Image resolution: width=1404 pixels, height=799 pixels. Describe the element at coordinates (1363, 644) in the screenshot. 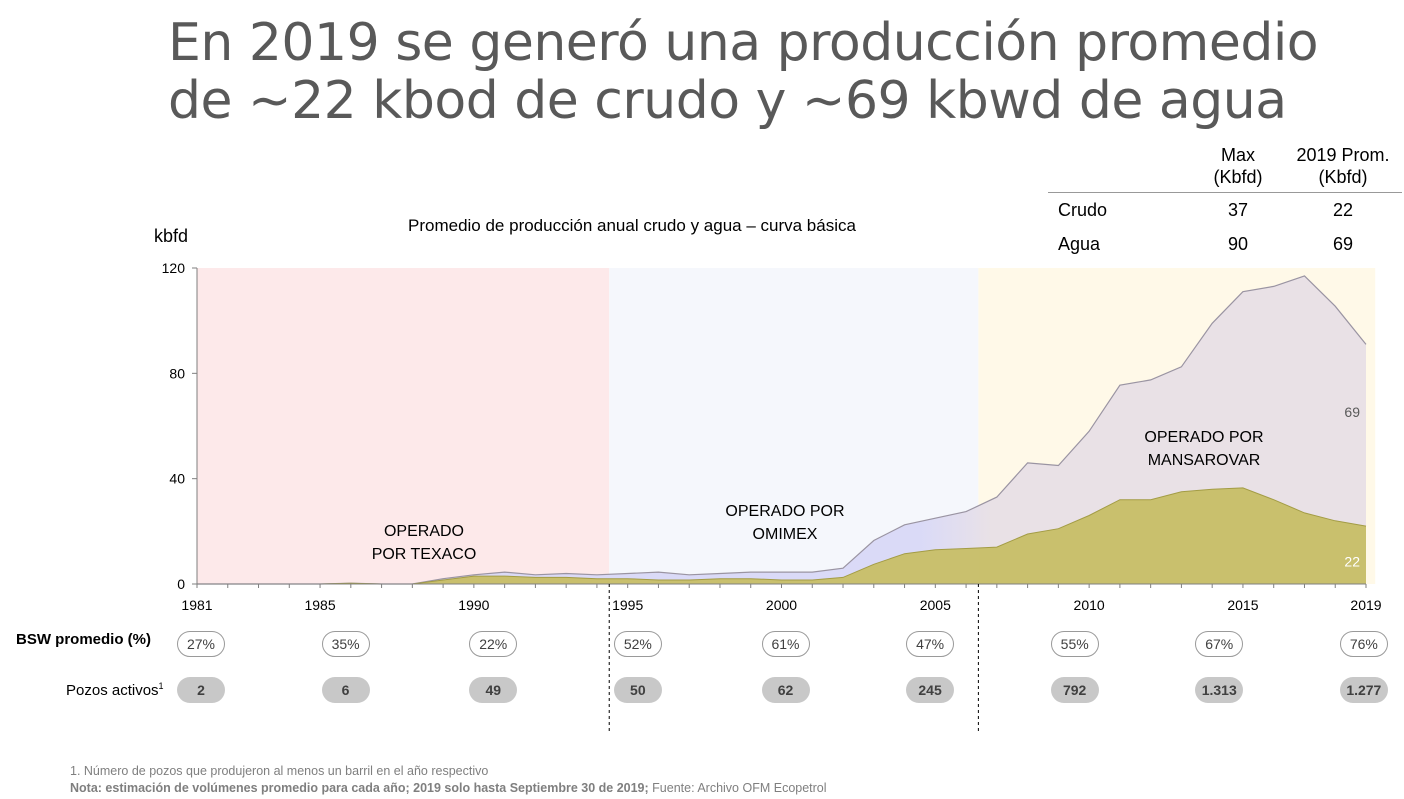

I see `bsw-value: 76%` at that location.